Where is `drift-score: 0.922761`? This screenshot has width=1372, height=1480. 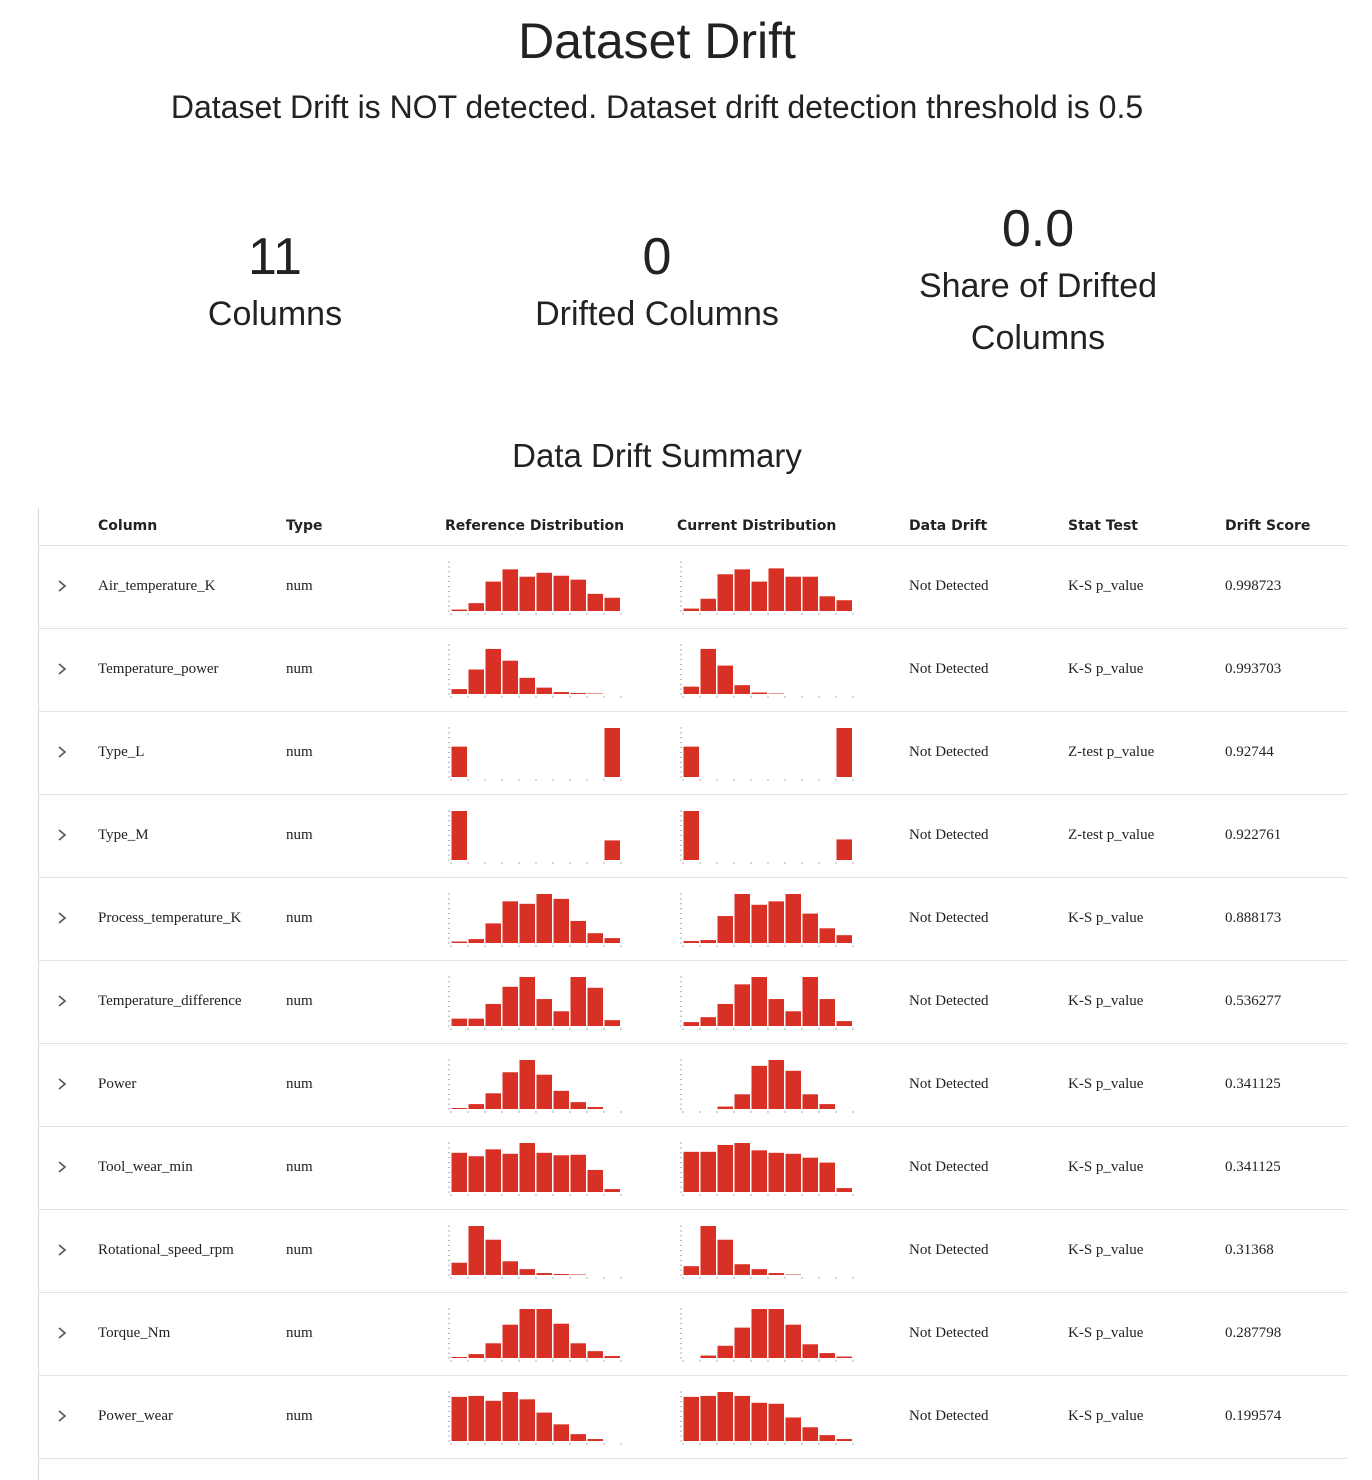
drift-score: 0.922761 is located at coordinates (1253, 835).